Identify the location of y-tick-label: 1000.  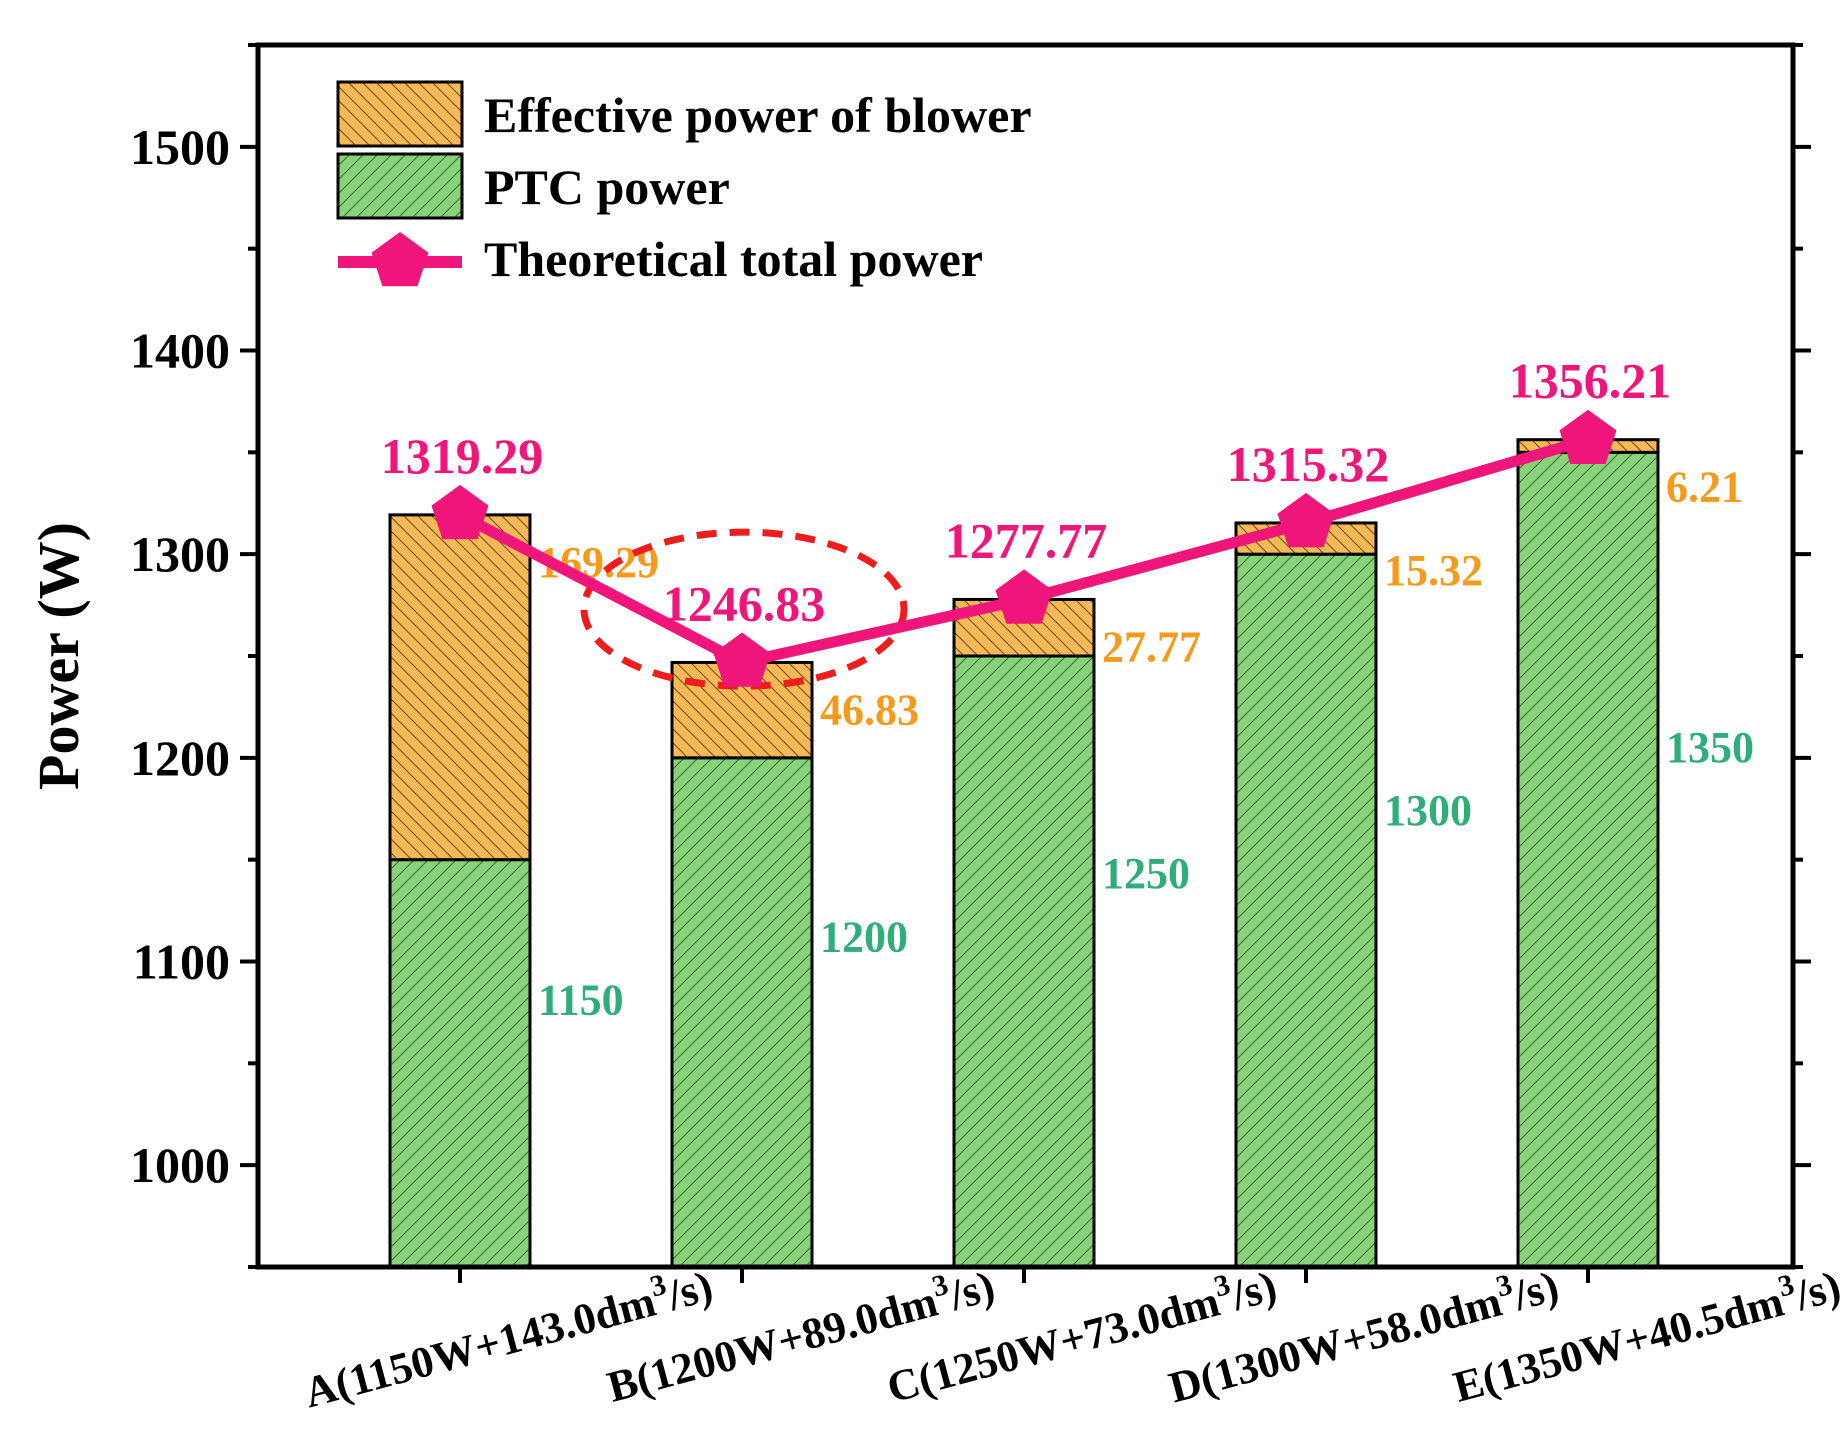
(180, 1165).